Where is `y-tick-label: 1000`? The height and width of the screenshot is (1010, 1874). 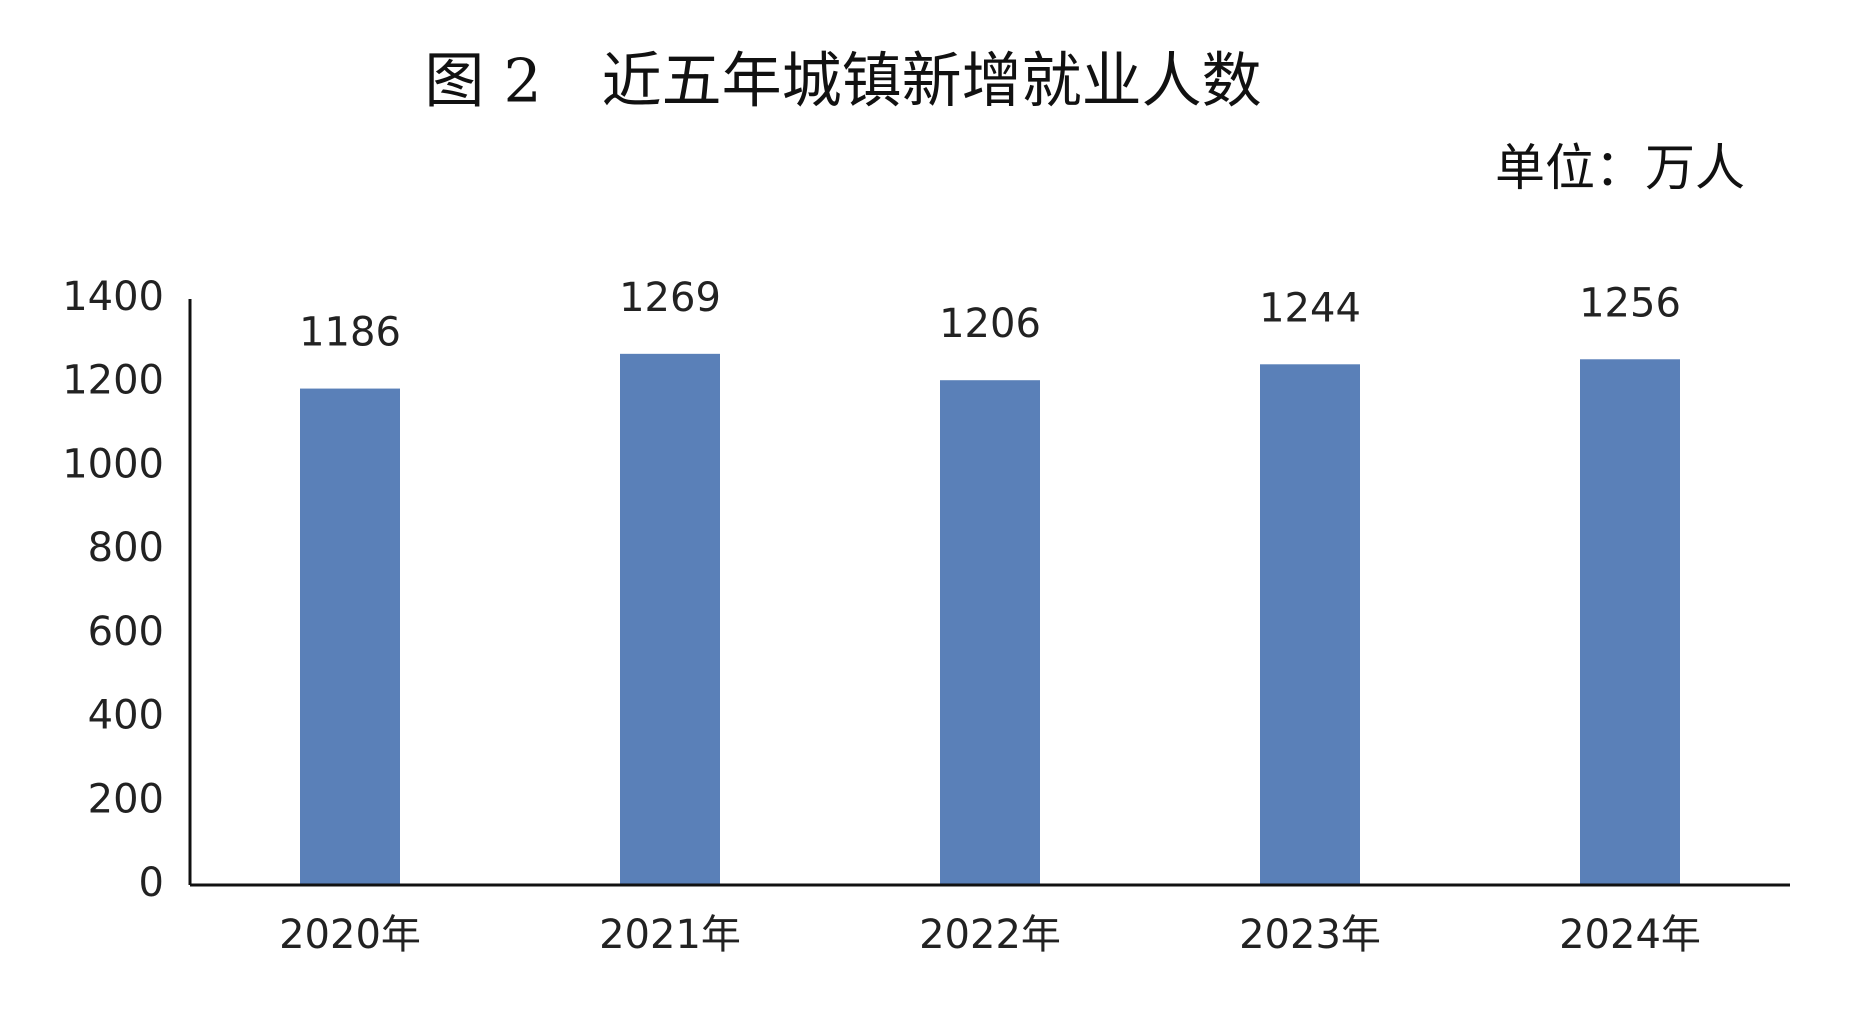
y-tick-label: 1000 is located at coordinates (113, 464).